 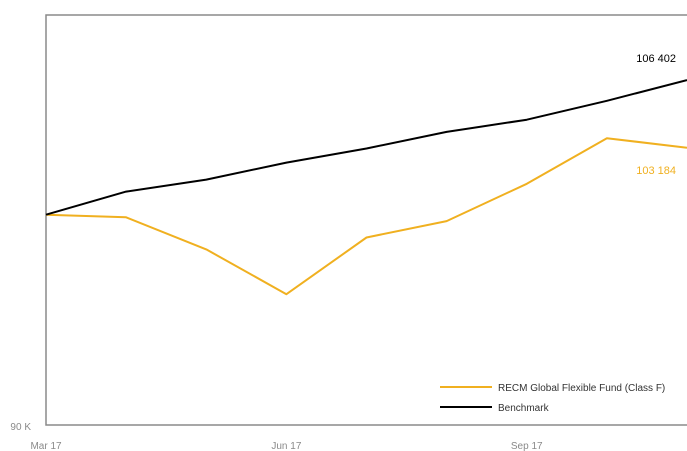 I want to click on x-tick-label: Mar 17, so click(x=46, y=446).